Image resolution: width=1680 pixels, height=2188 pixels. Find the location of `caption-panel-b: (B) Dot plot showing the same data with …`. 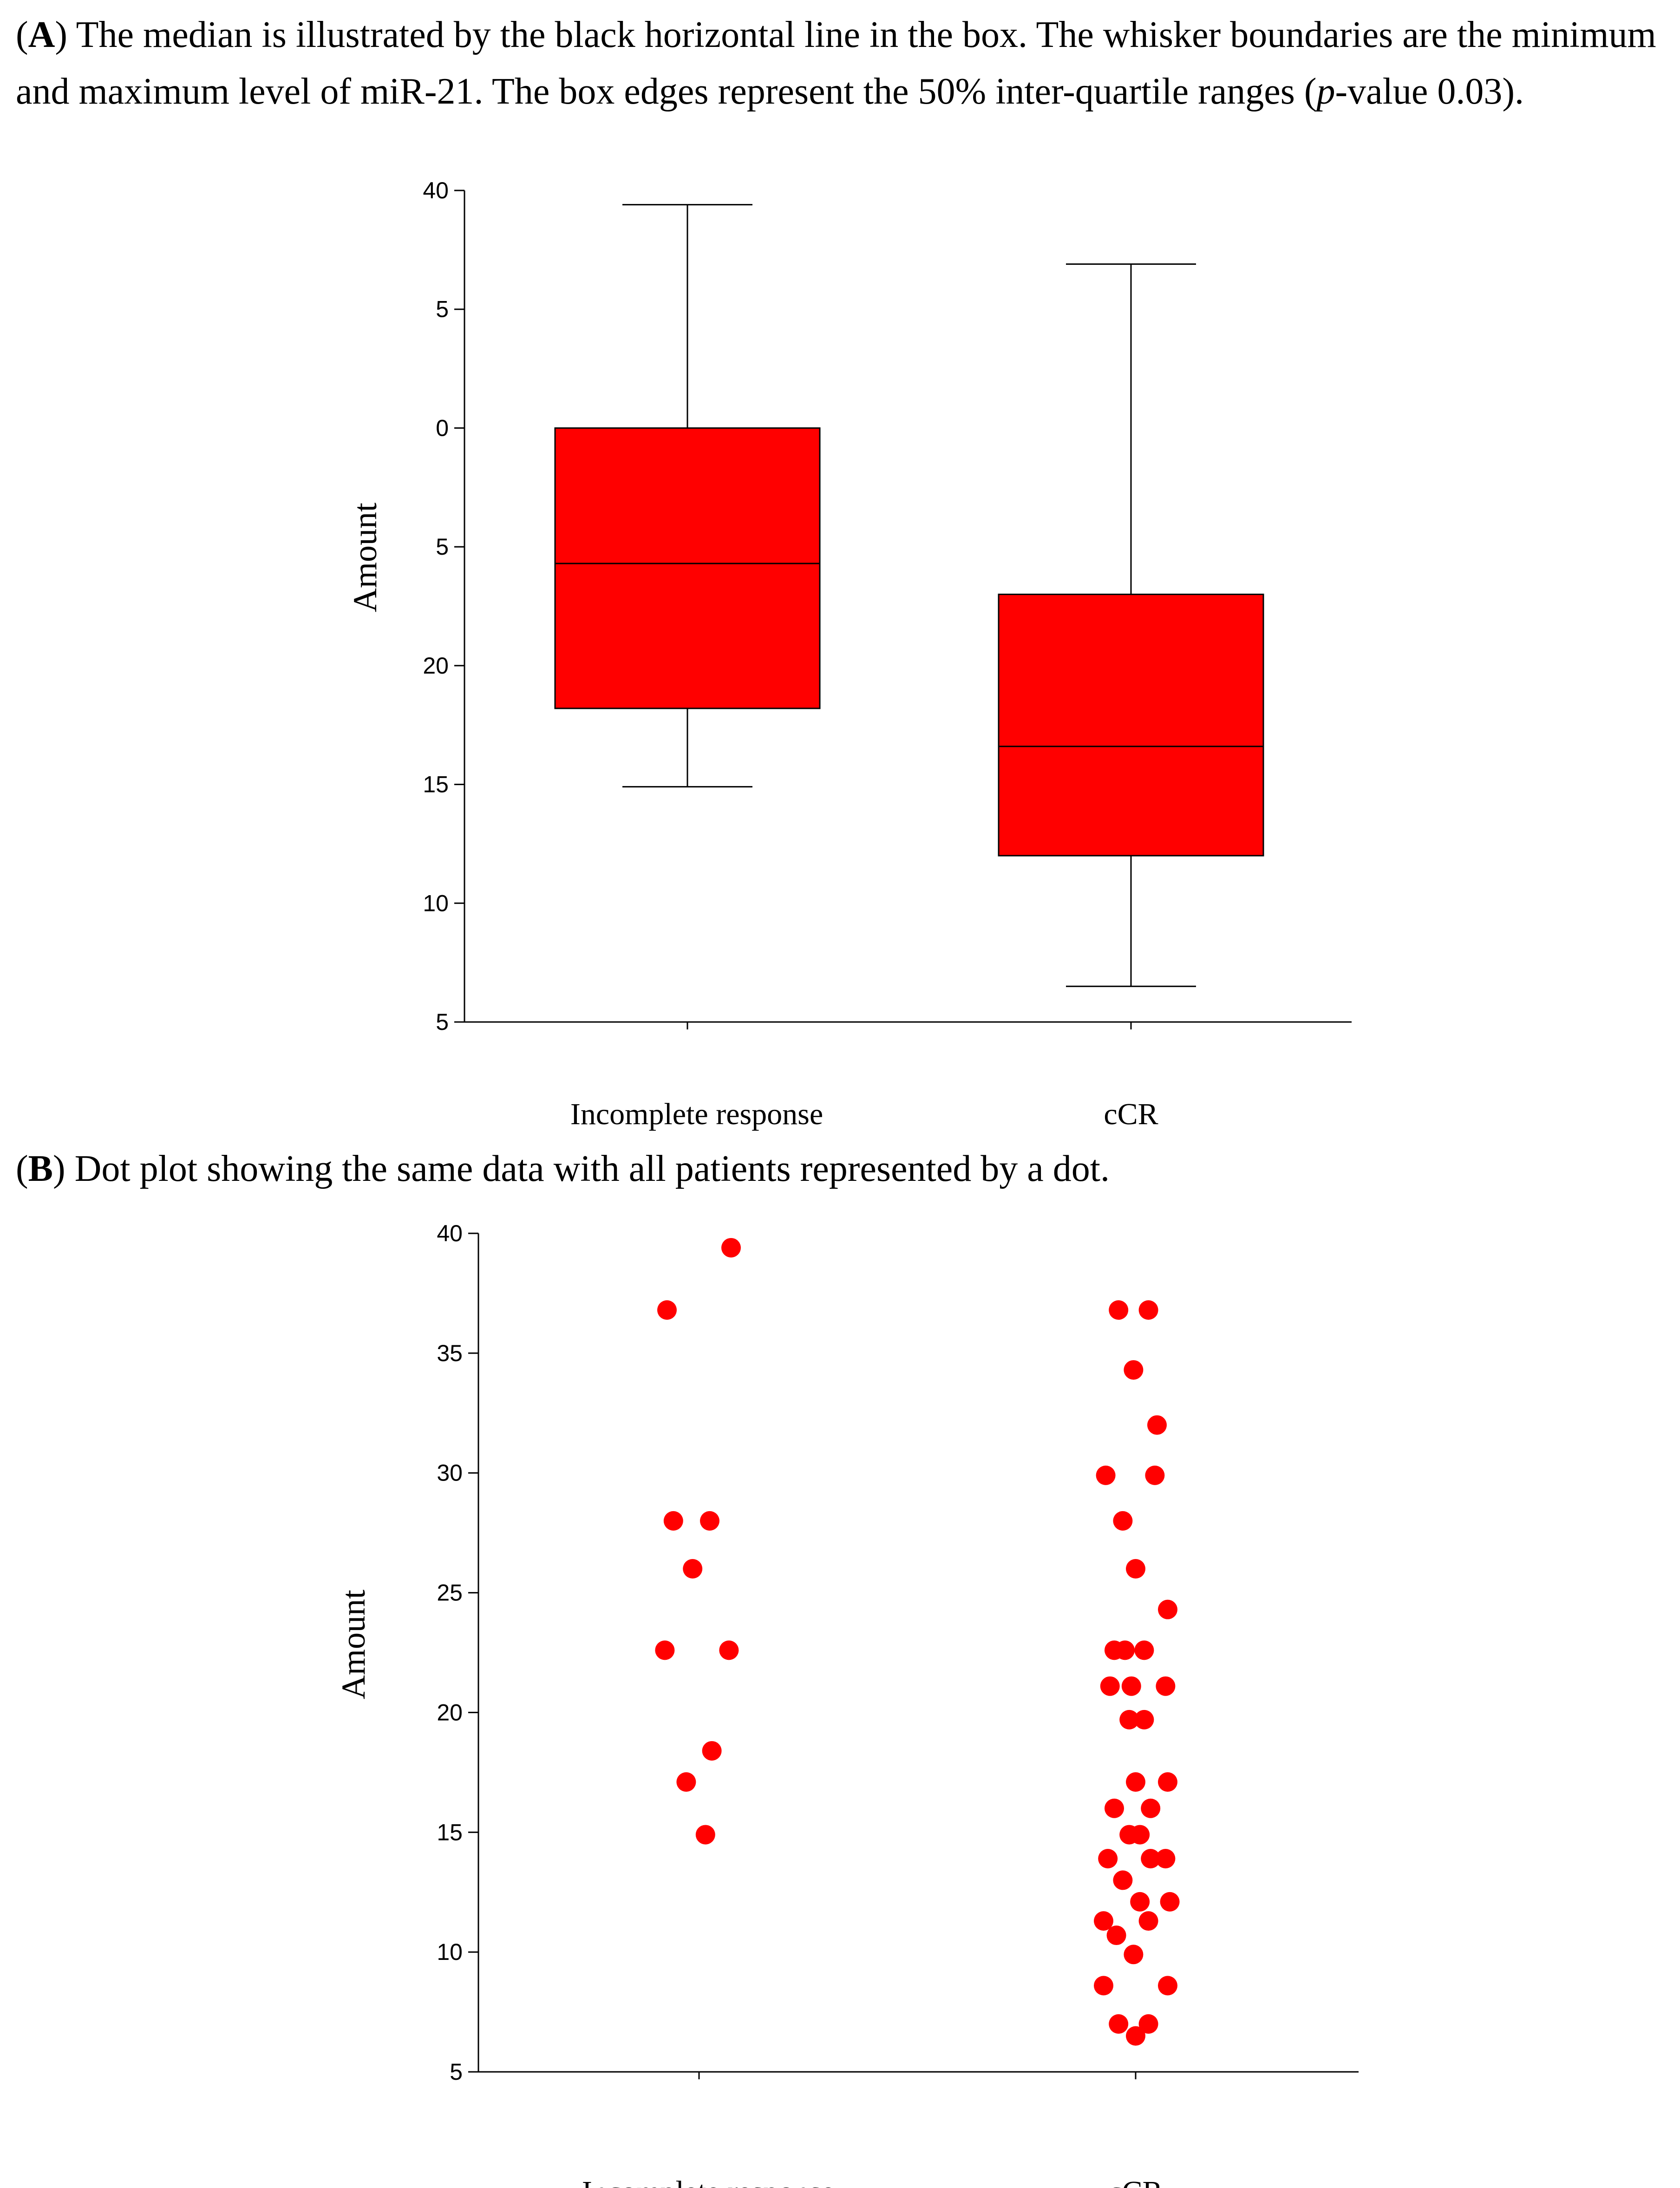

caption-panel-b: (B) Dot plot showing the same data with … is located at coordinates (563, 1168).